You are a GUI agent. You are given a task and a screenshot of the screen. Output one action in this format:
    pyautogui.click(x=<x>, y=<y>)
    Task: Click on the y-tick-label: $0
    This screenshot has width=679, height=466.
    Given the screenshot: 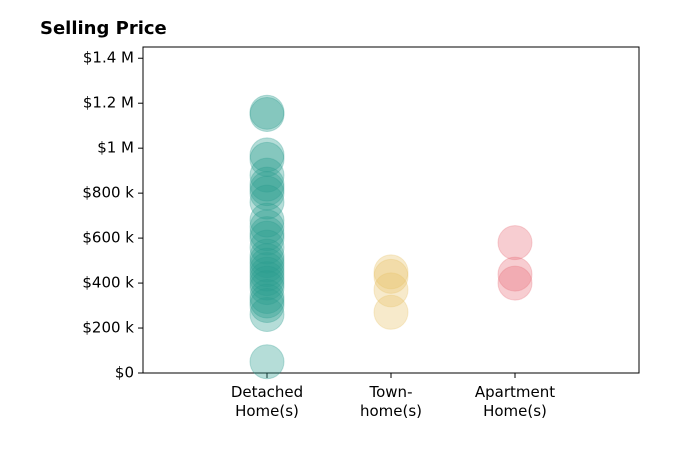 What is the action you would take?
    pyautogui.click(x=124, y=373)
    